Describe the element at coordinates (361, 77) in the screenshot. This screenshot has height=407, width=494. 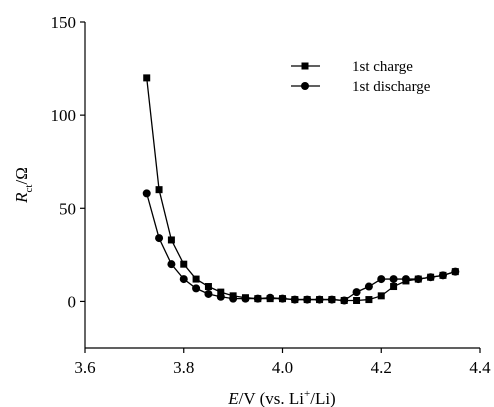
I see `legend: 1st charge 1st discharge` at that location.